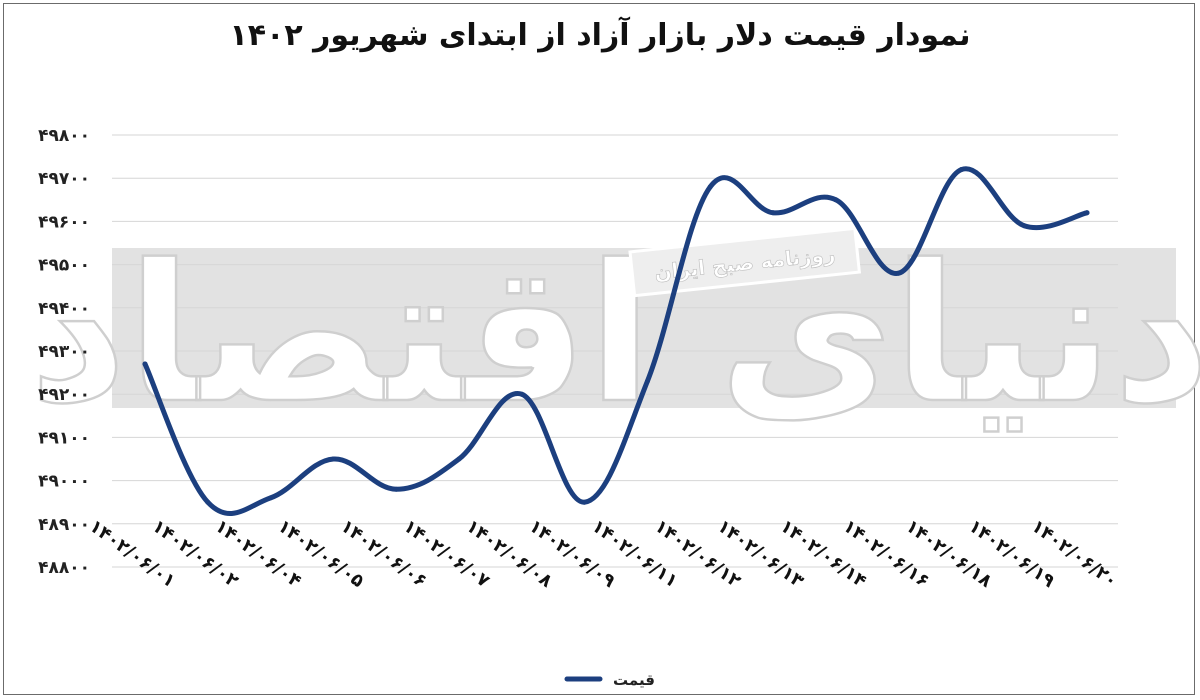  I want to click on y-tick-label: ۴۸۸۰۰, so click(64, 568).